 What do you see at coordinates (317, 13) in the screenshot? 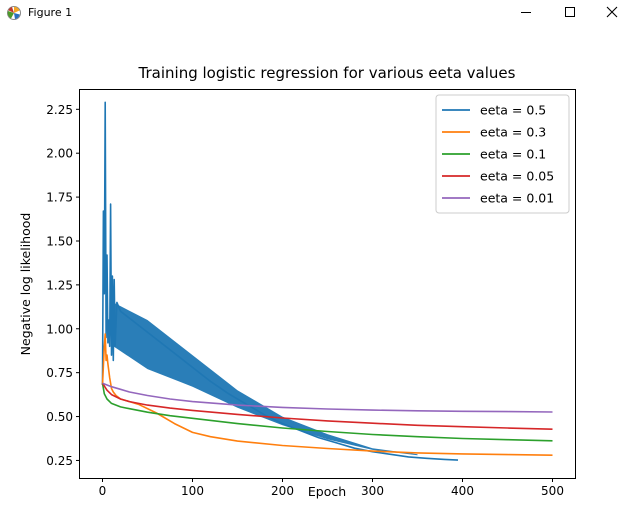
I see `window-titlebar: Figure 1` at bounding box center [317, 13].